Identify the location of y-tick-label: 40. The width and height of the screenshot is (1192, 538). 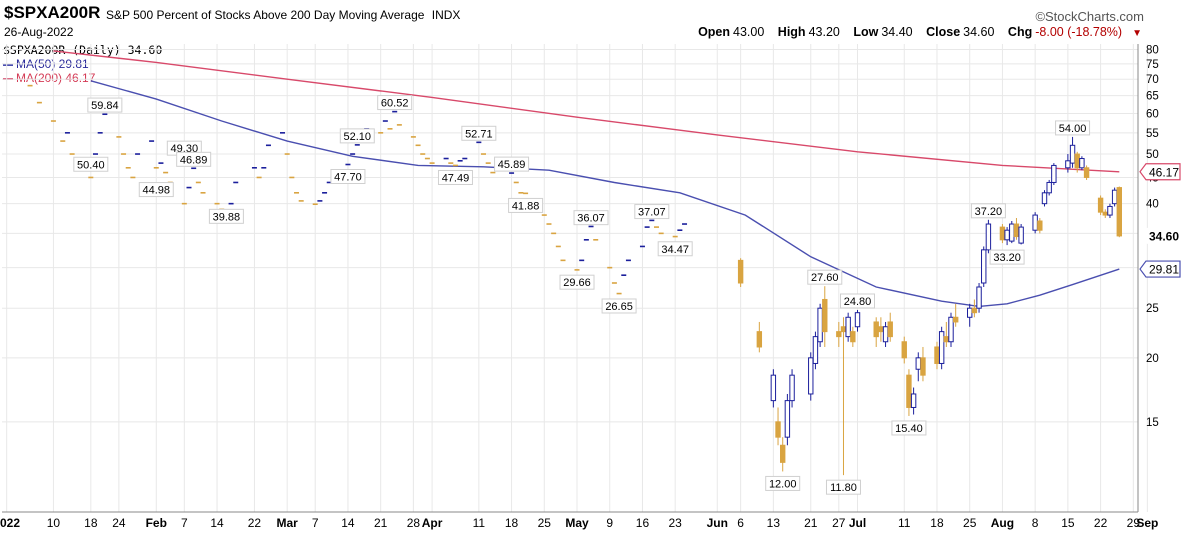
(1152, 205).